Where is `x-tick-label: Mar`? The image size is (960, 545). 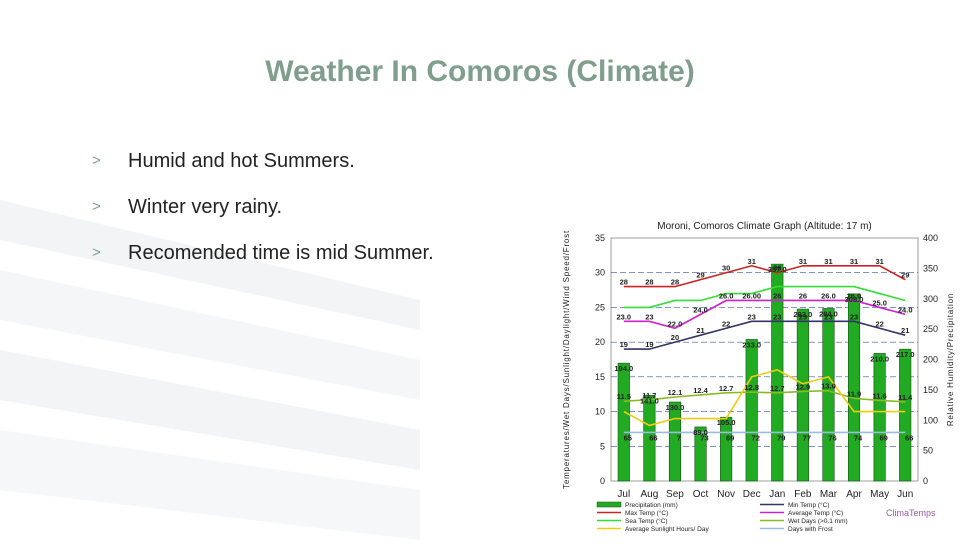 x-tick-label: Mar is located at coordinates (829, 494).